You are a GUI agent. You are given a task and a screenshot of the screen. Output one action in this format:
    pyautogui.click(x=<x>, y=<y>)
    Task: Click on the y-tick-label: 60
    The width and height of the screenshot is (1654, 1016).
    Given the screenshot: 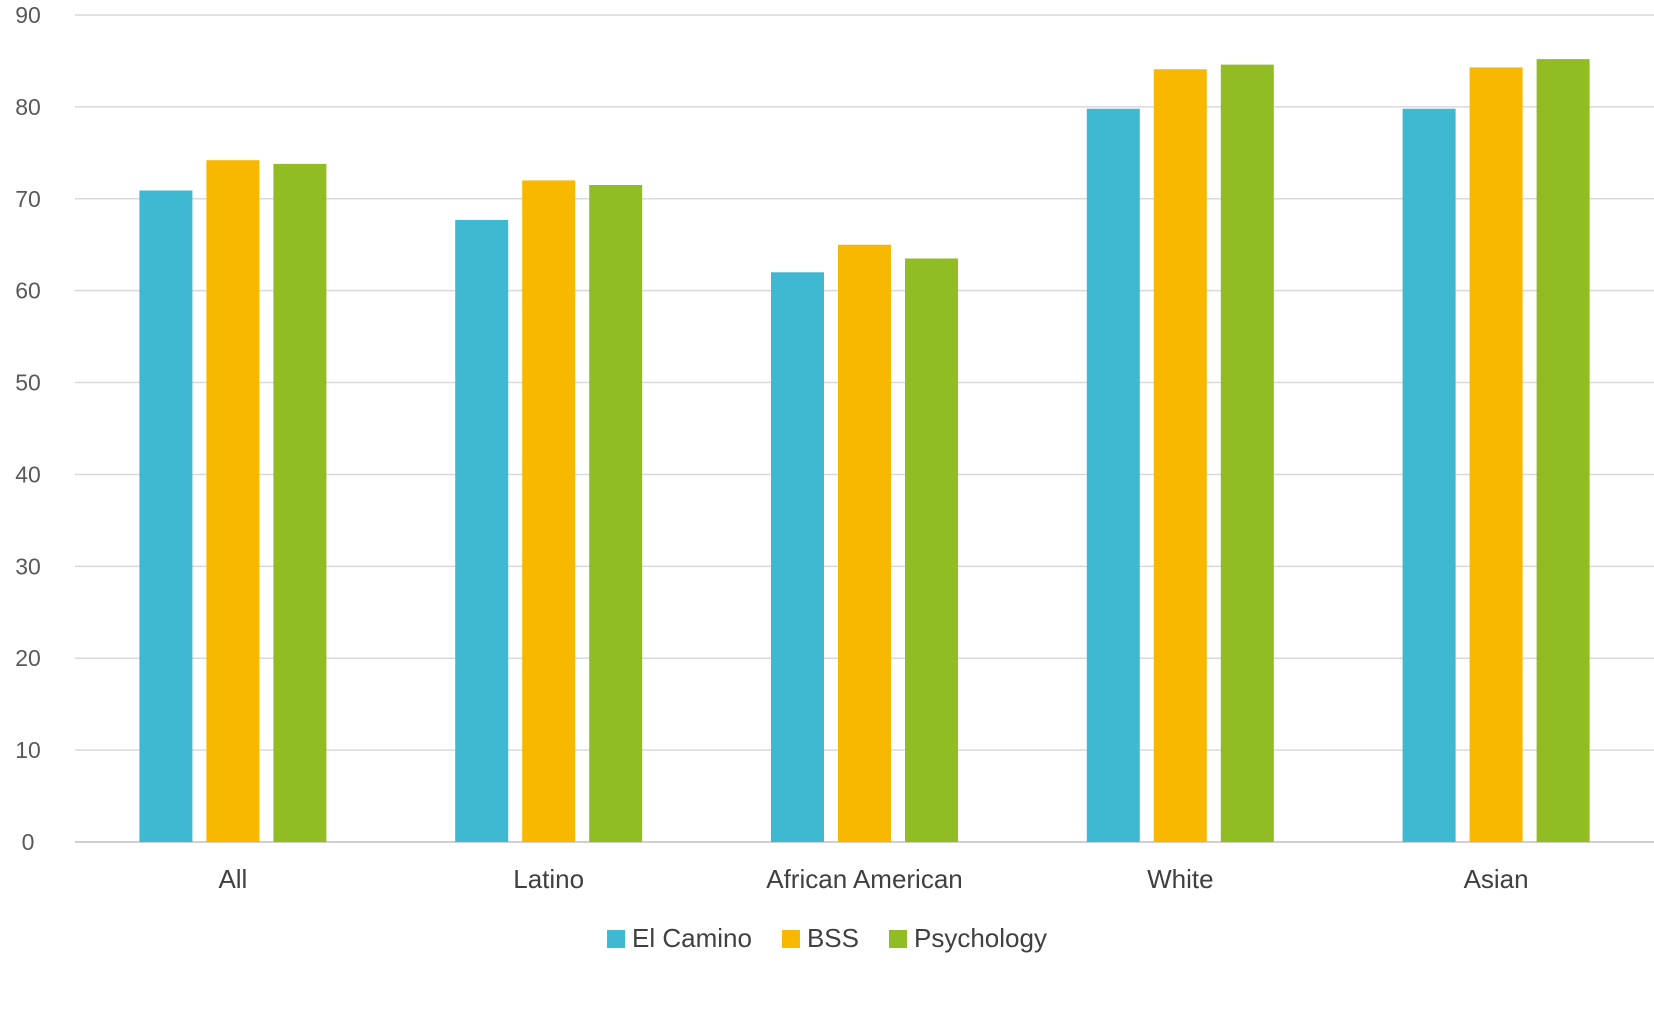 What is the action you would take?
    pyautogui.click(x=28, y=291)
    